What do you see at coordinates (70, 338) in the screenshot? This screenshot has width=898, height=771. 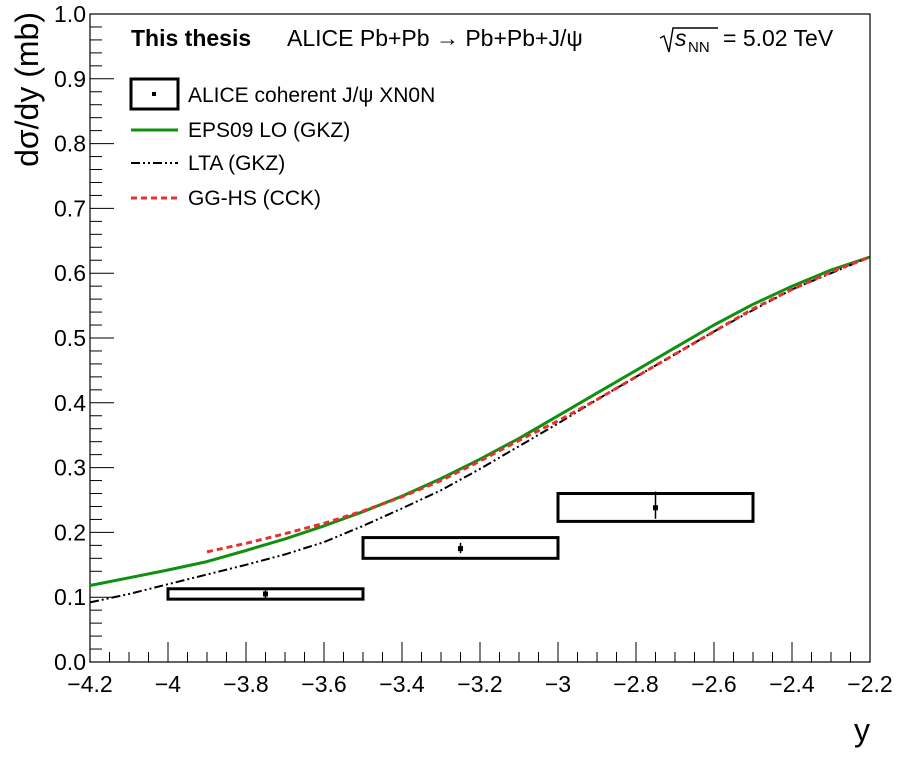 I see `y-tick-label: 0.5` at bounding box center [70, 338].